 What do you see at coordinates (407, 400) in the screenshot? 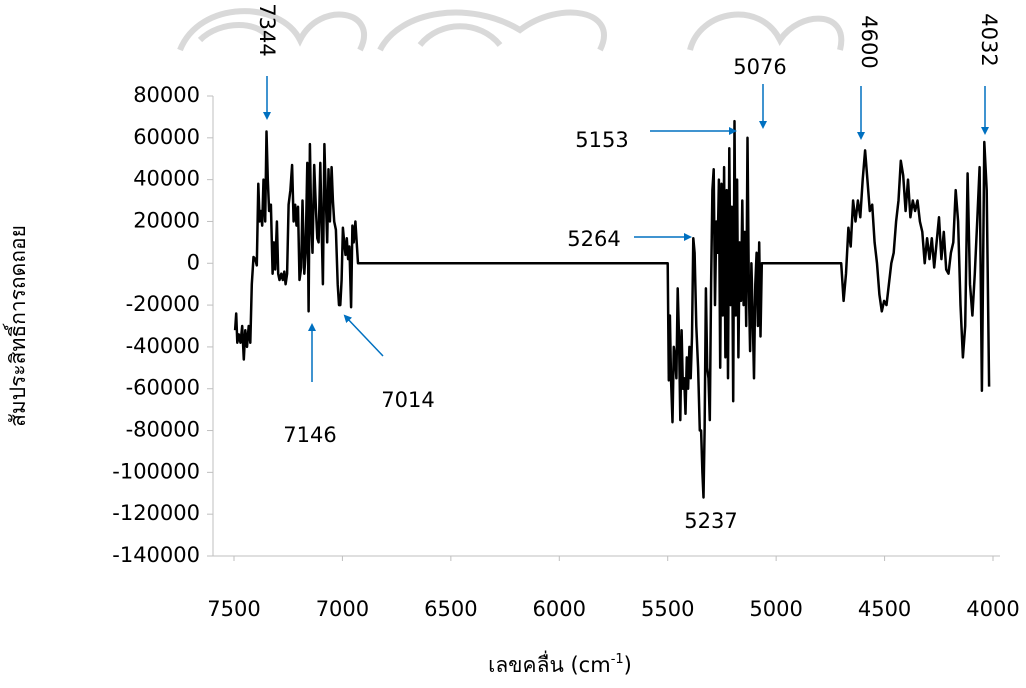
I see `annotation: 7014` at bounding box center [407, 400].